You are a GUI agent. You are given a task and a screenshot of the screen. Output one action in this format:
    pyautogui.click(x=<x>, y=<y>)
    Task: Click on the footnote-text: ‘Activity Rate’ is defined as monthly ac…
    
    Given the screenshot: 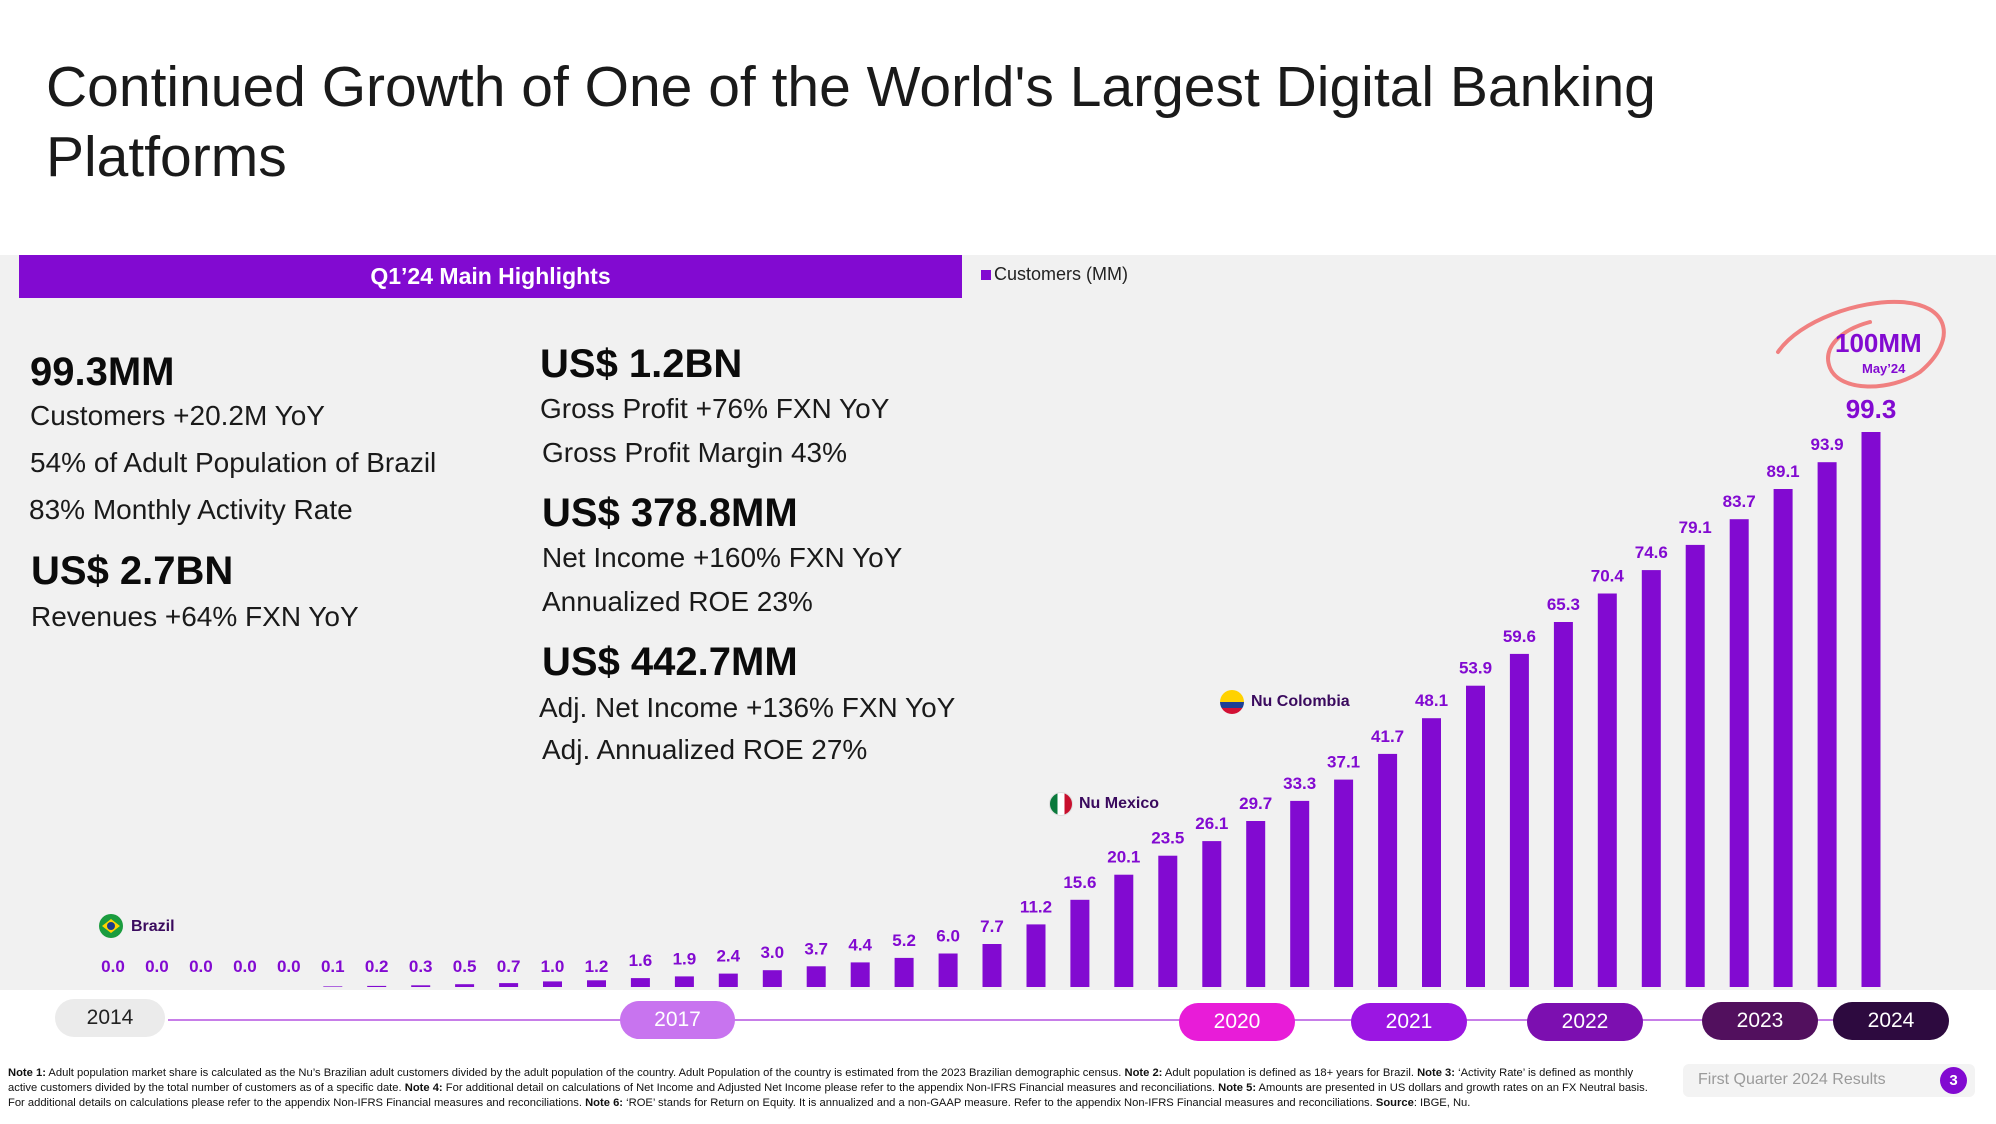 What is the action you would take?
    pyautogui.click(x=821, y=1080)
    